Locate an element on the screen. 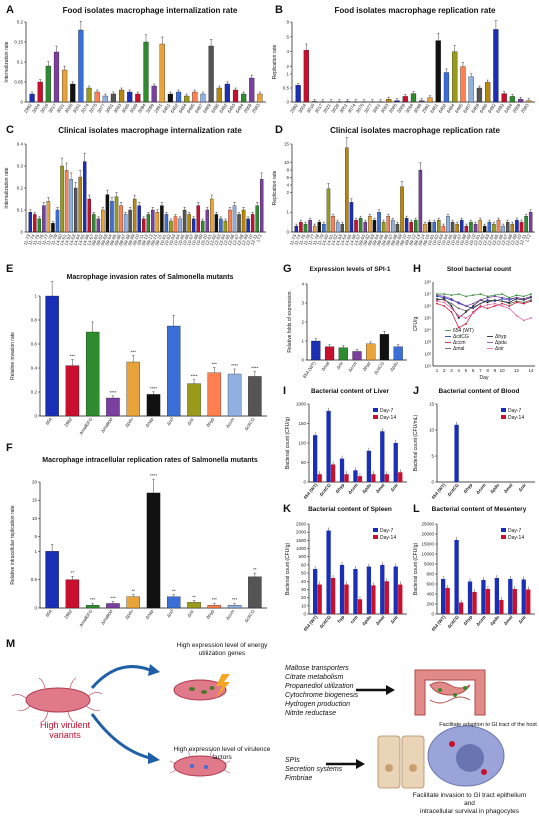 This screenshot has width=539, height=834. y-axis-label: Internalization rate is located at coordinates (7, 61).